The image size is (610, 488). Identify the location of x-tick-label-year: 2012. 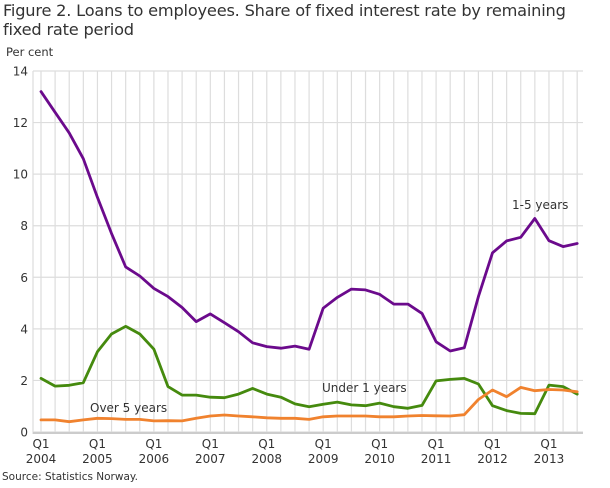
(492, 459).